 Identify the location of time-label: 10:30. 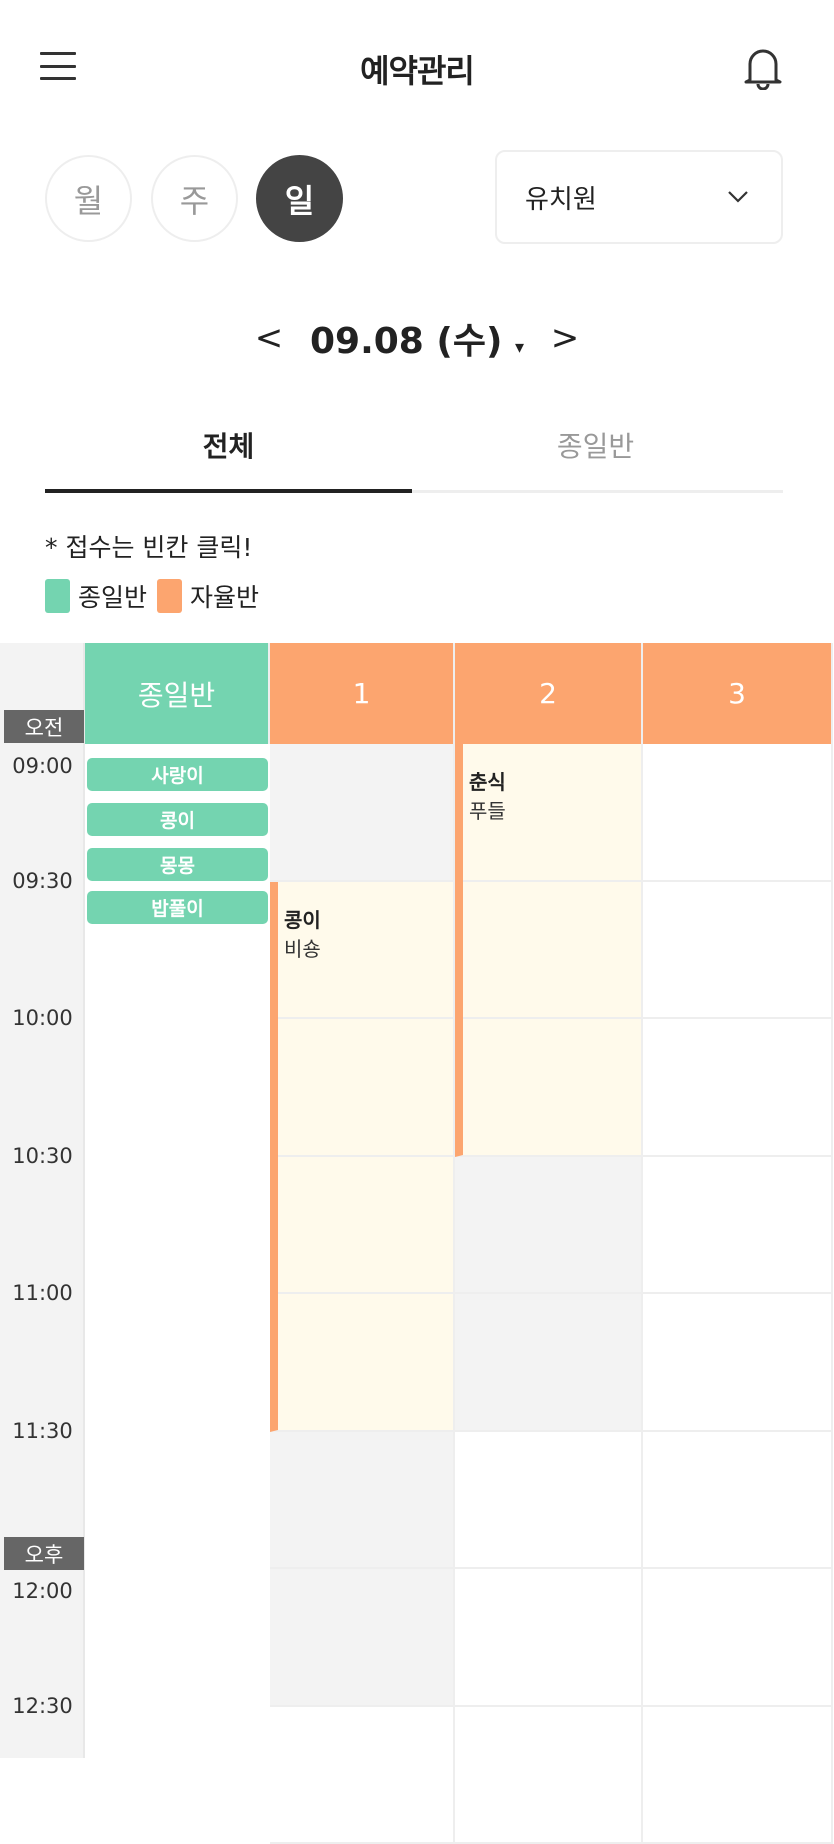
(42, 1156).